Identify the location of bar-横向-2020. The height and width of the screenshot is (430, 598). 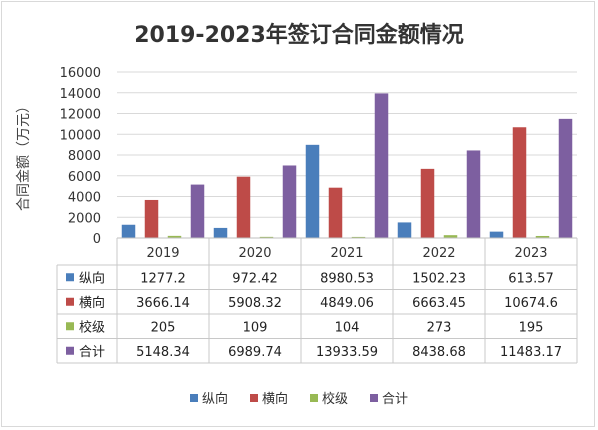
(243, 207).